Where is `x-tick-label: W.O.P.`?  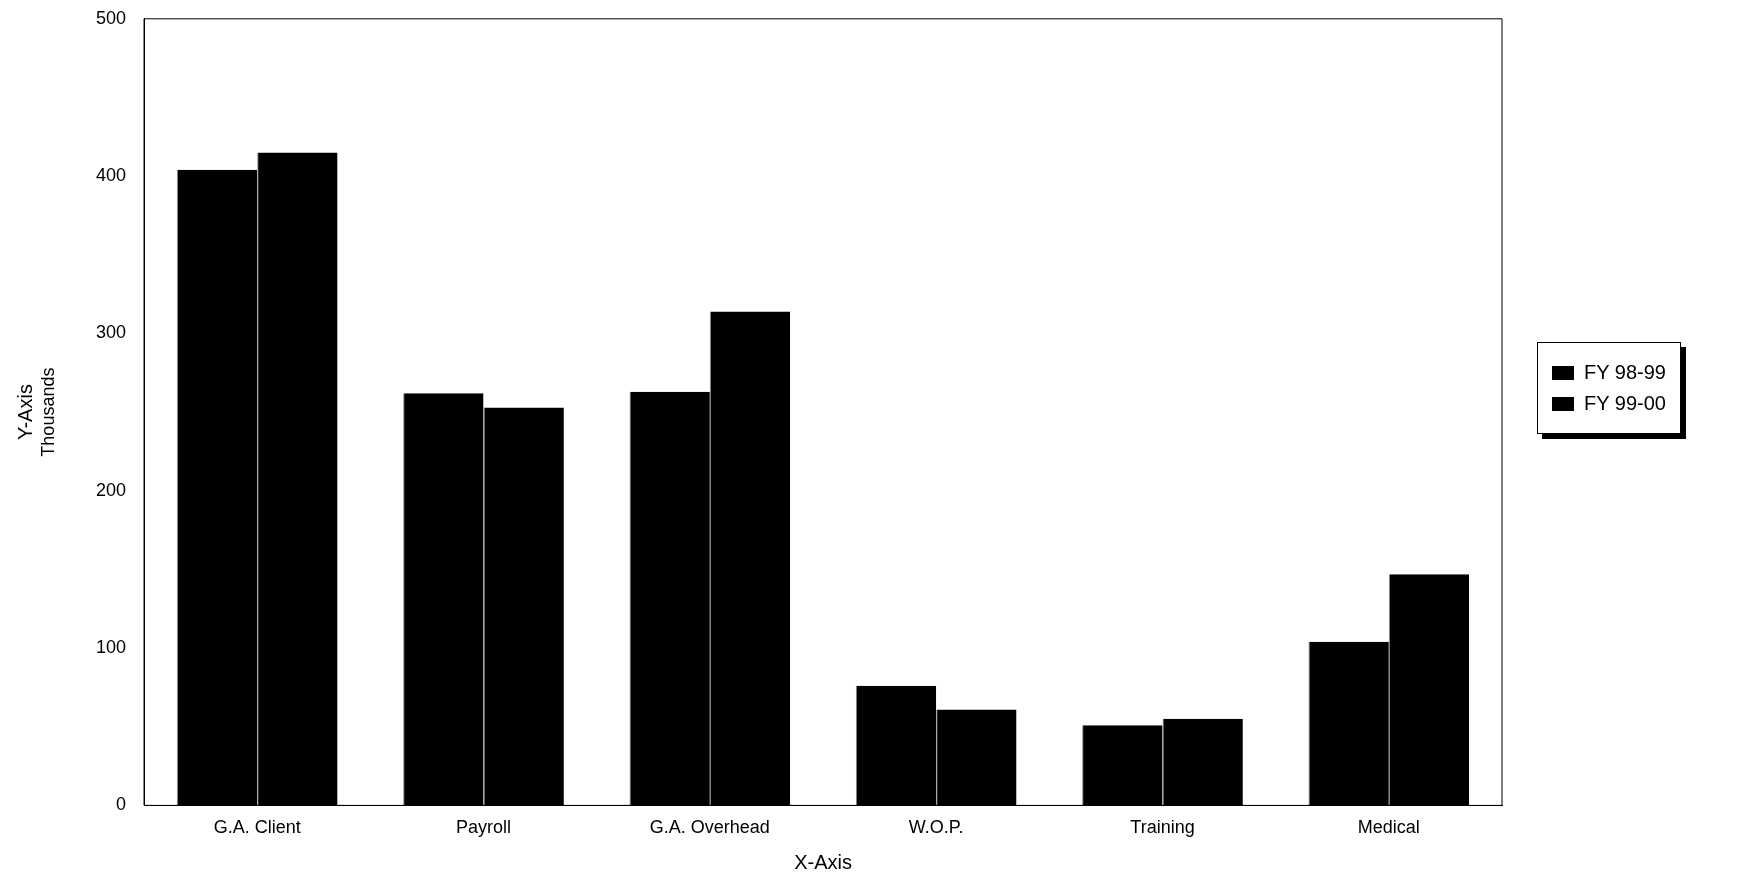 x-tick-label: W.O.P. is located at coordinates (936, 827).